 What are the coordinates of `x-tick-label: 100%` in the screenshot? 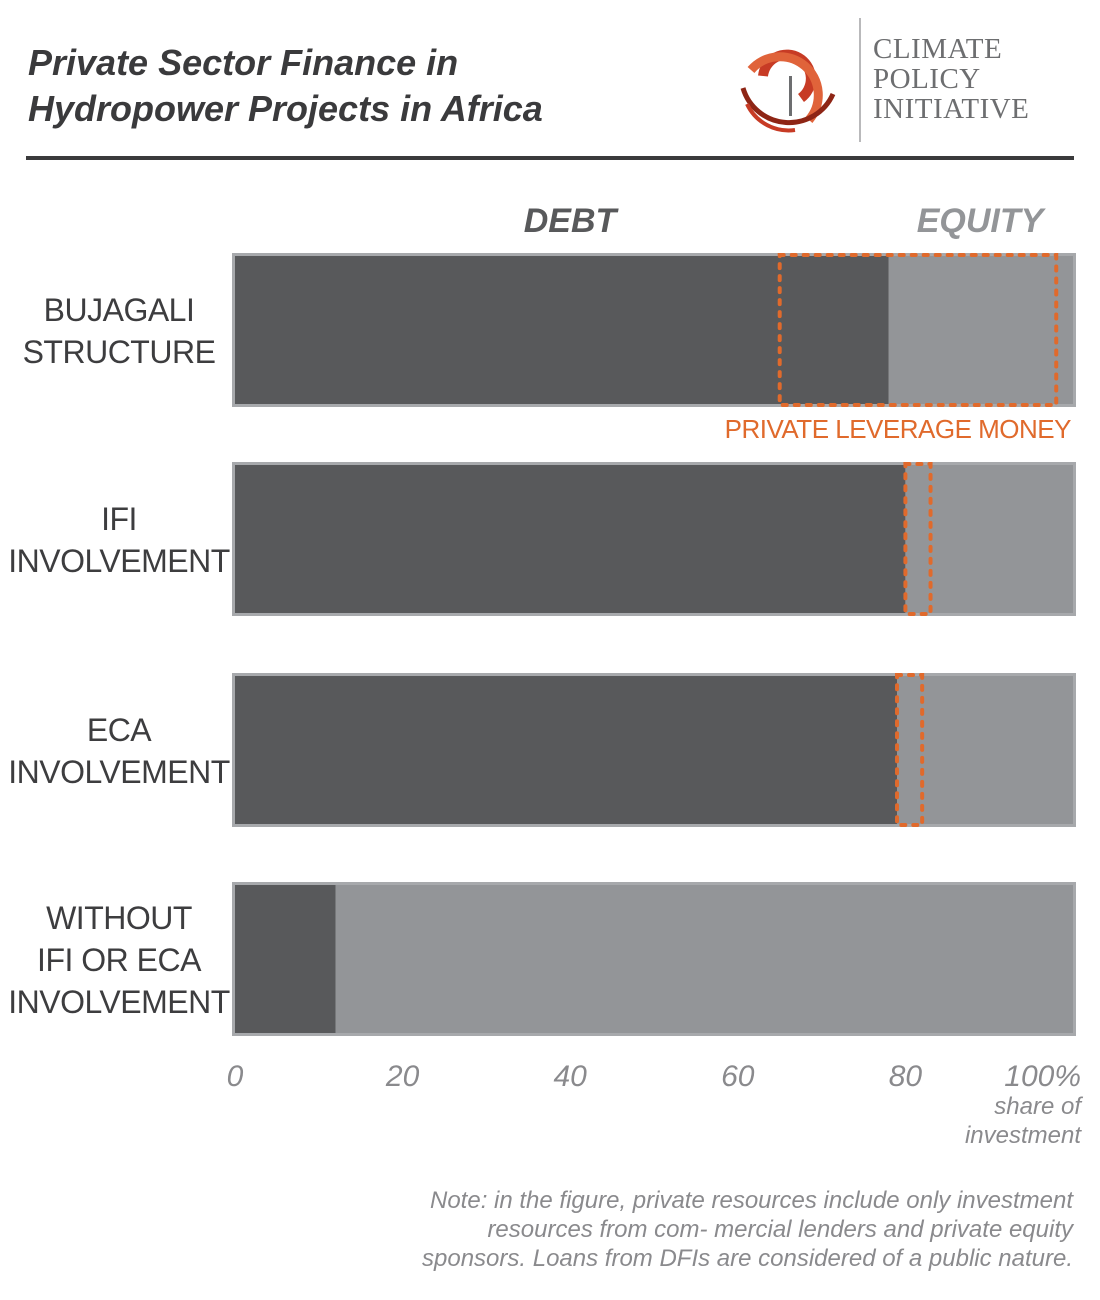 It's located at (1042, 1076).